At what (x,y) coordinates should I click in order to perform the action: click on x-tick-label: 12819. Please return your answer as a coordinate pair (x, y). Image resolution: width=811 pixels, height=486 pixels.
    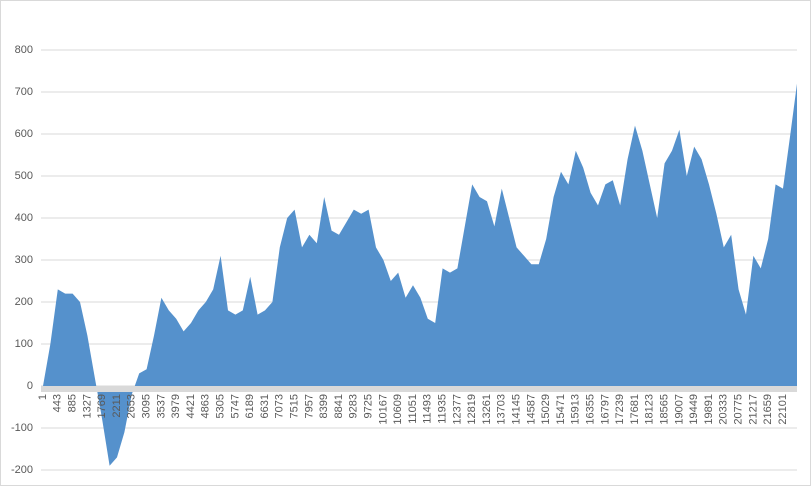
    Looking at the image, I should click on (472, 409).